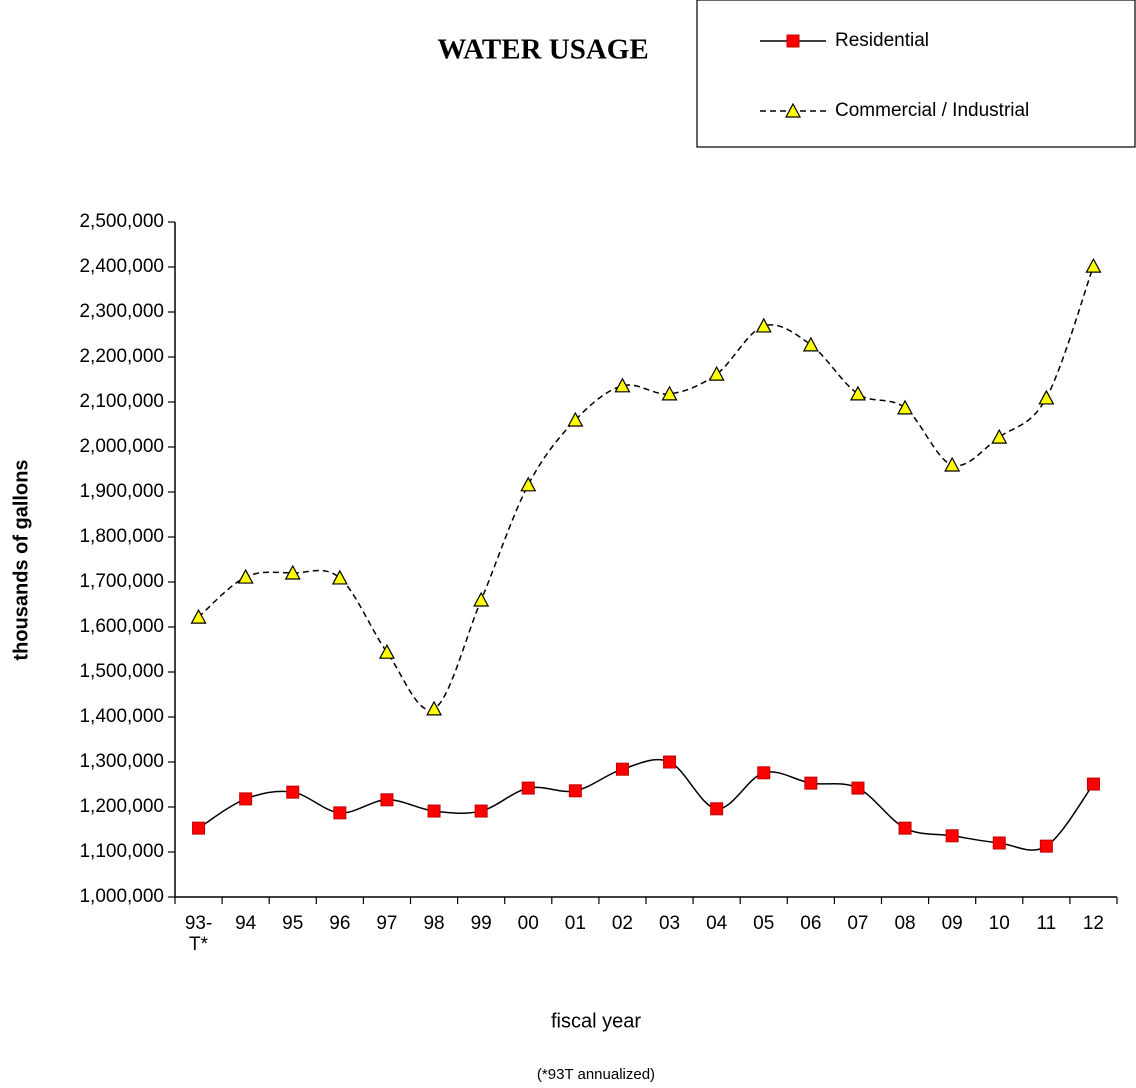 Image resolution: width=1136 pixels, height=1088 pixels. What do you see at coordinates (198, 934) in the screenshot?
I see `x-tick-label: 93-T*` at bounding box center [198, 934].